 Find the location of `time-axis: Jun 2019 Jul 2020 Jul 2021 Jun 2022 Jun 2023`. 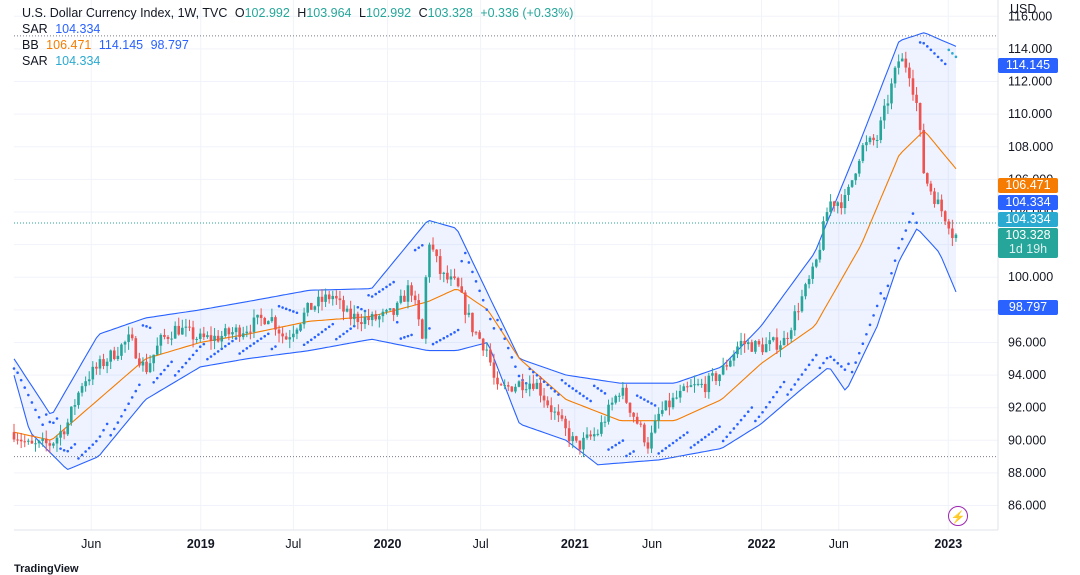

time-axis: Jun 2019 Jul 2020 Jul 2021 Jun 2022 Jun 2023 is located at coordinates (521, 544).